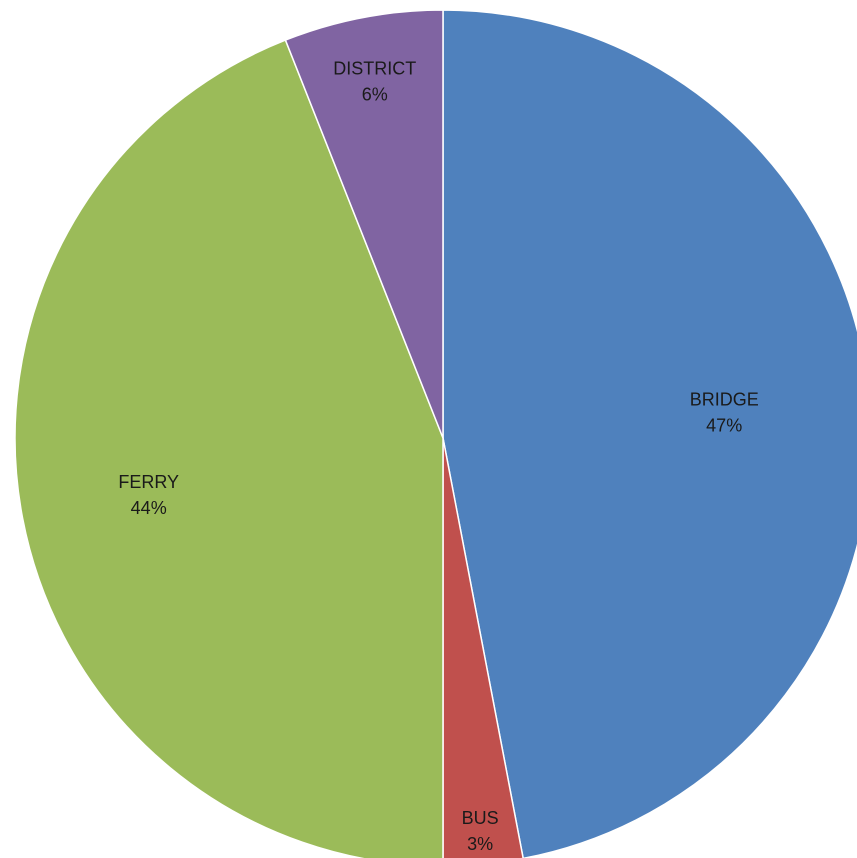  I want to click on slice-category-label: BUS, so click(480, 818).